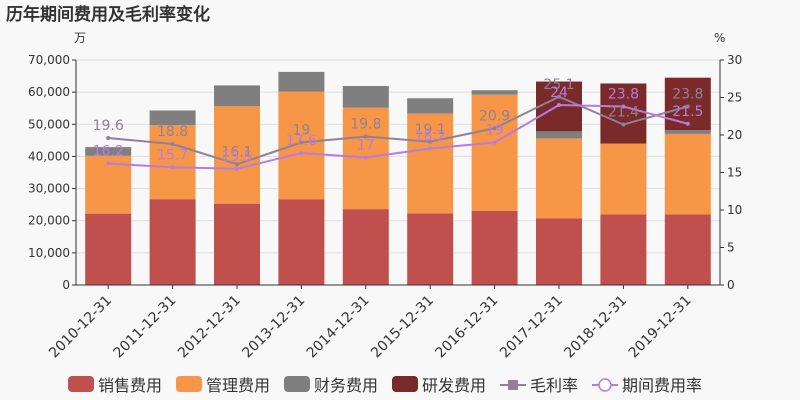 The image size is (800, 400). Describe the element at coordinates (595, 327) in the screenshot. I see `x-tick-label: 2018-12-31` at that location.